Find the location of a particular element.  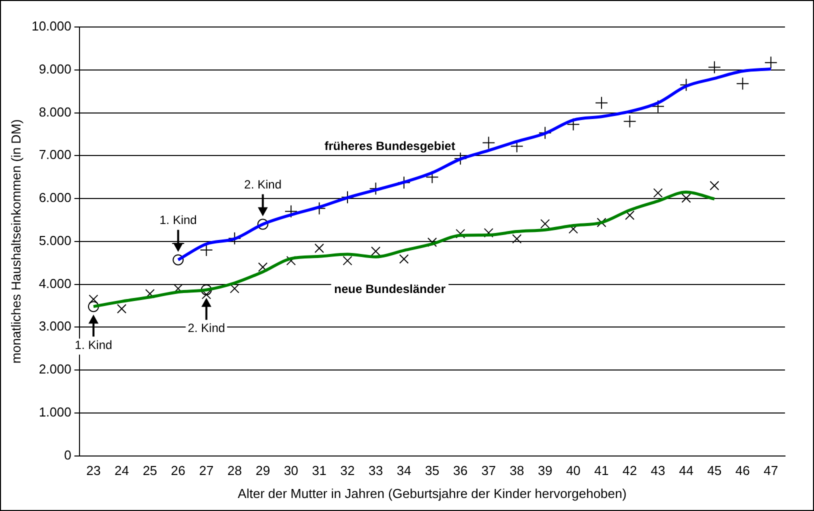

x-tick-label: 41 is located at coordinates (601, 470).